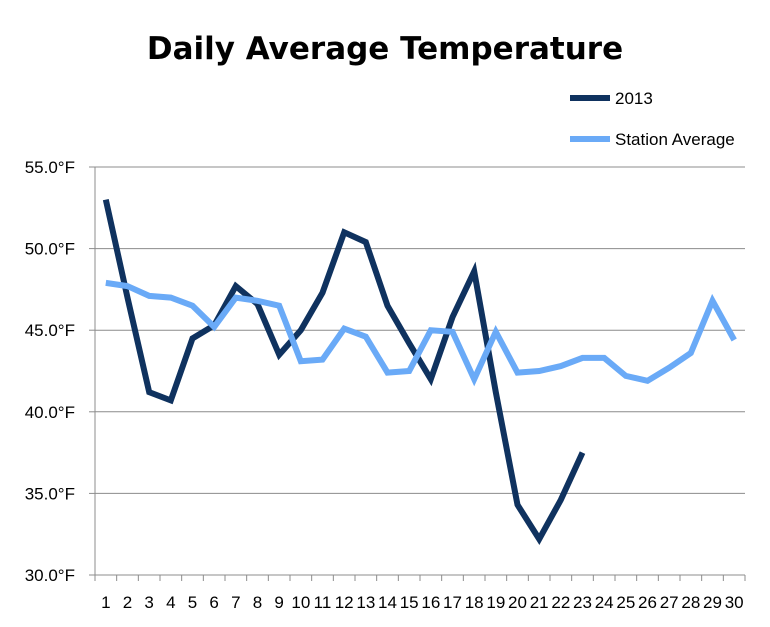 The image size is (770, 627). Describe the element at coordinates (474, 602) in the screenshot. I see `x-tick-label: 18` at that location.